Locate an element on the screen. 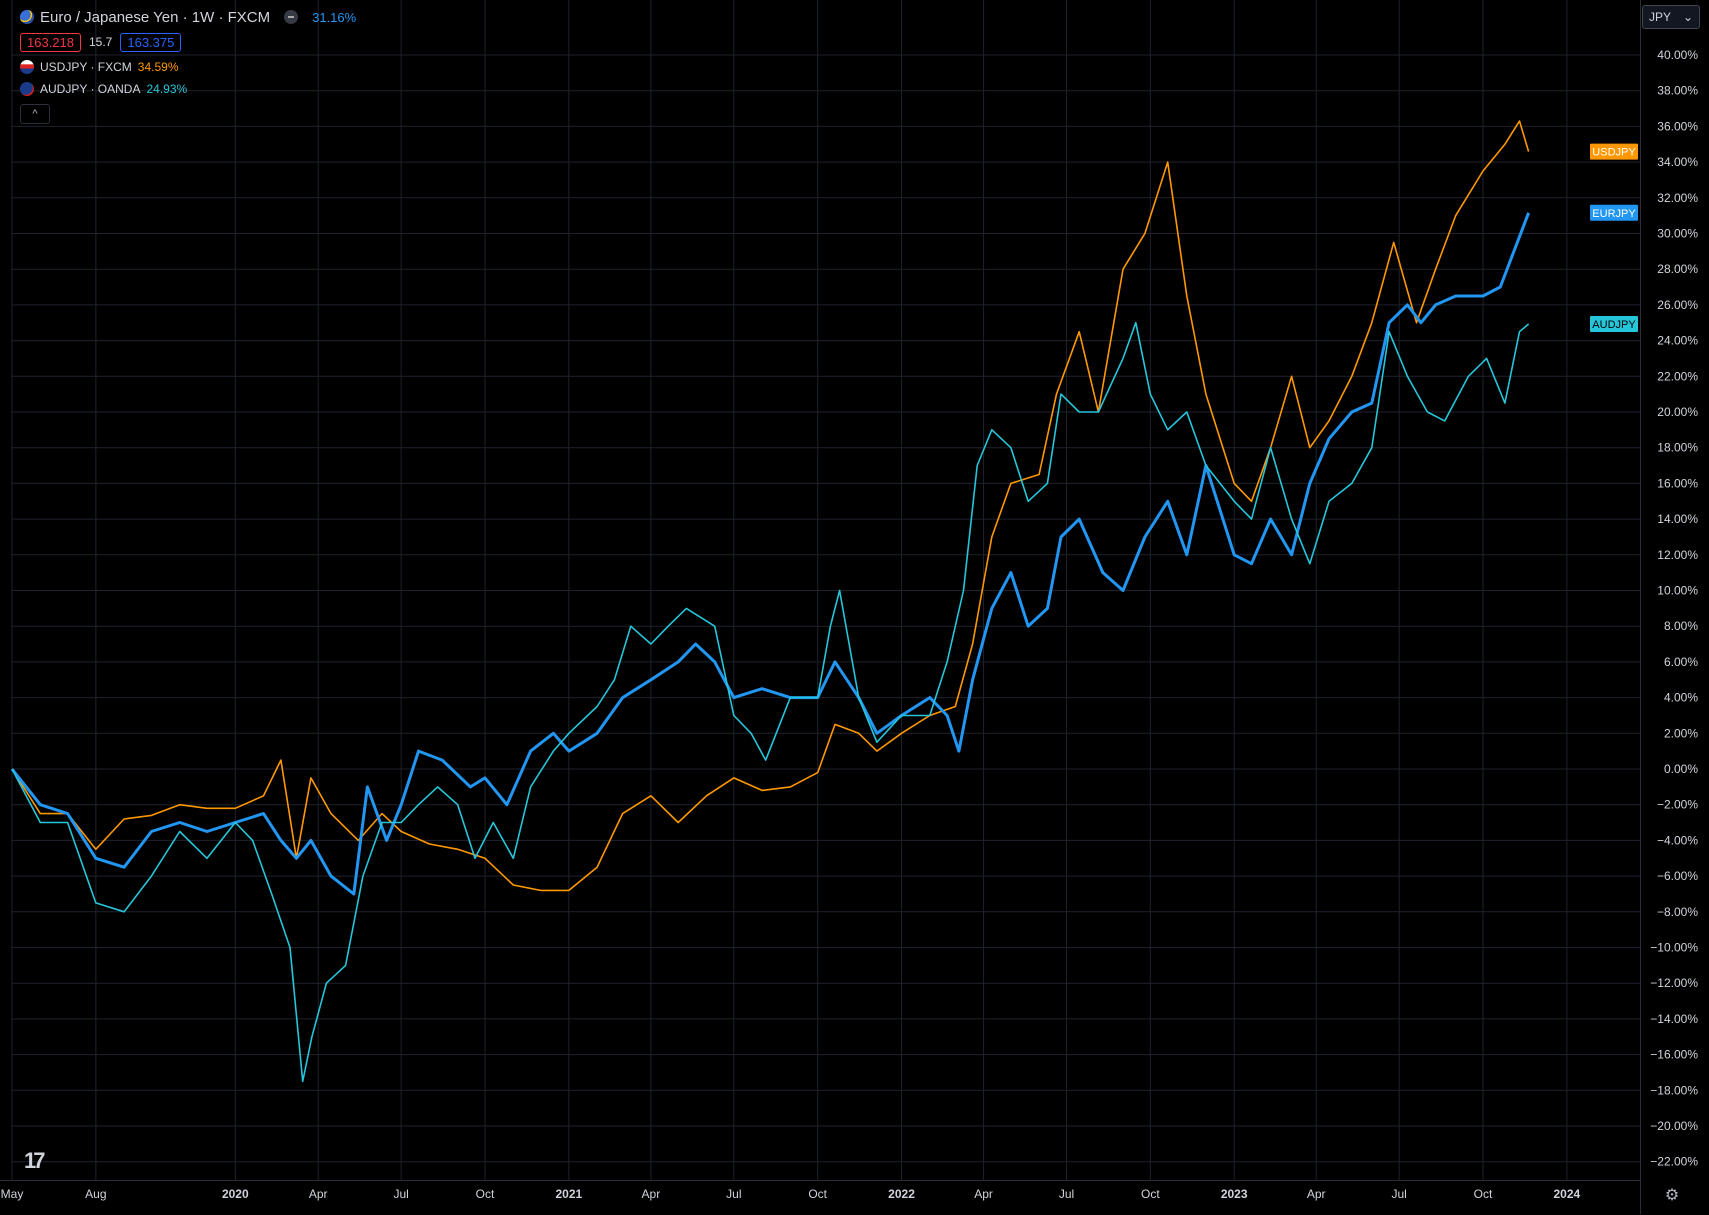  bid-price: 163.218 is located at coordinates (50, 42).